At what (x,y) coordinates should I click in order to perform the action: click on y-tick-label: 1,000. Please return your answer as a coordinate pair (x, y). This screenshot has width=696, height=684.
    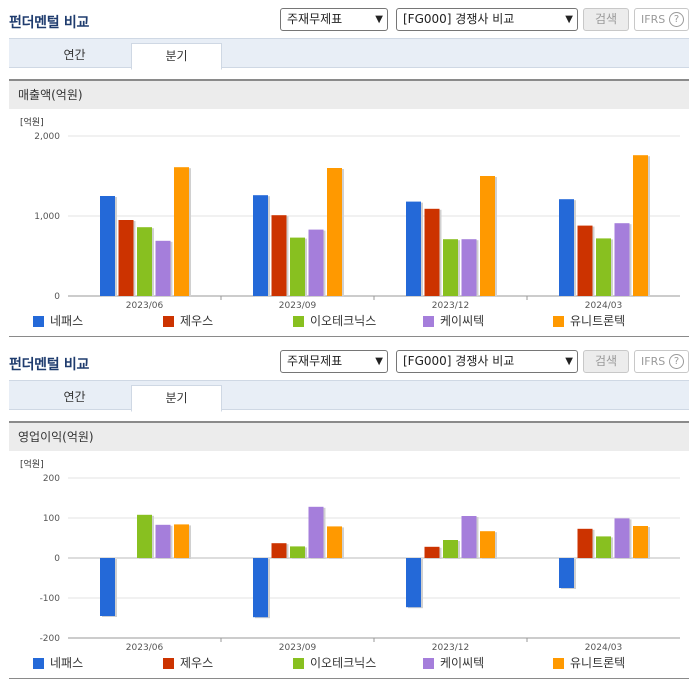
    Looking at the image, I should click on (47, 217).